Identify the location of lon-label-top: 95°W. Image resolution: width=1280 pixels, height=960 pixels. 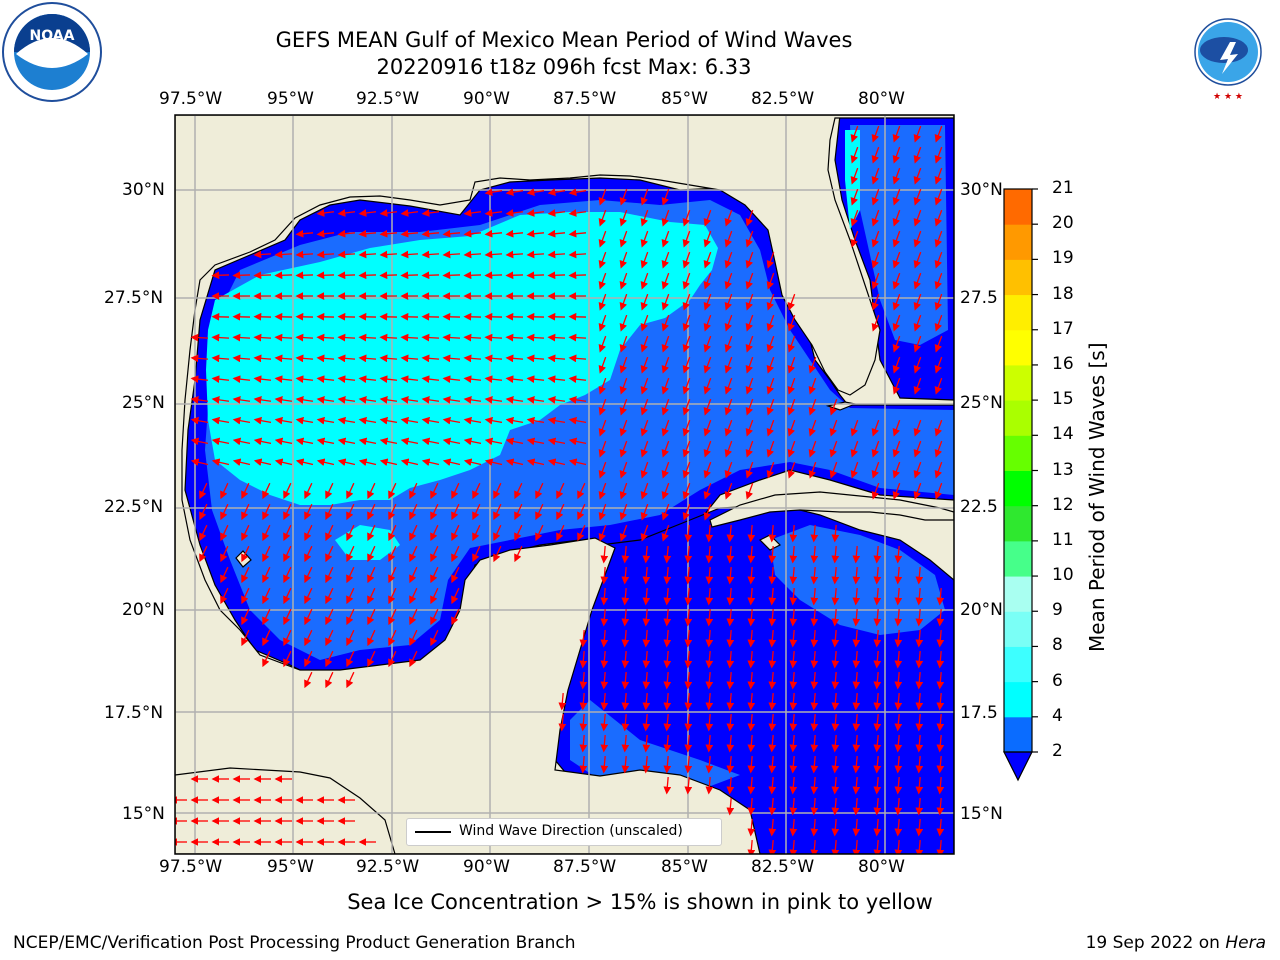
(290, 99).